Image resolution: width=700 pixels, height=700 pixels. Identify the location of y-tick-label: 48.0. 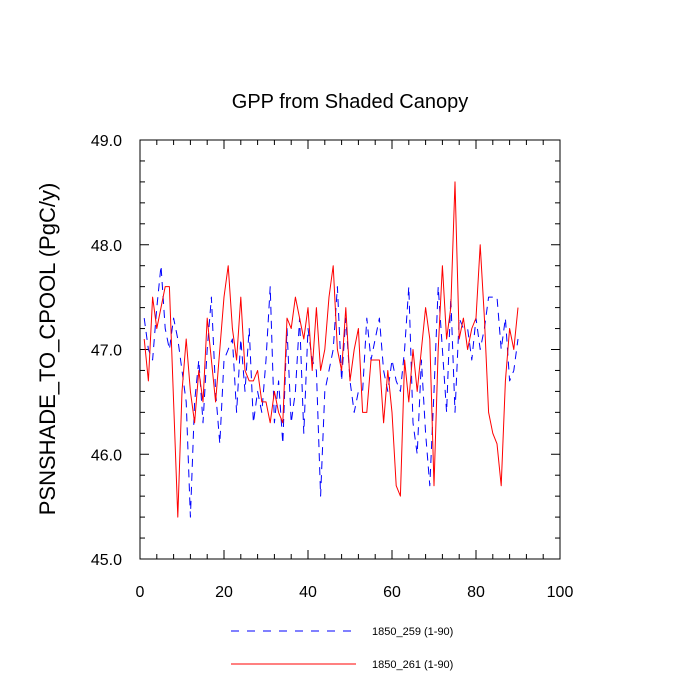
(106, 246).